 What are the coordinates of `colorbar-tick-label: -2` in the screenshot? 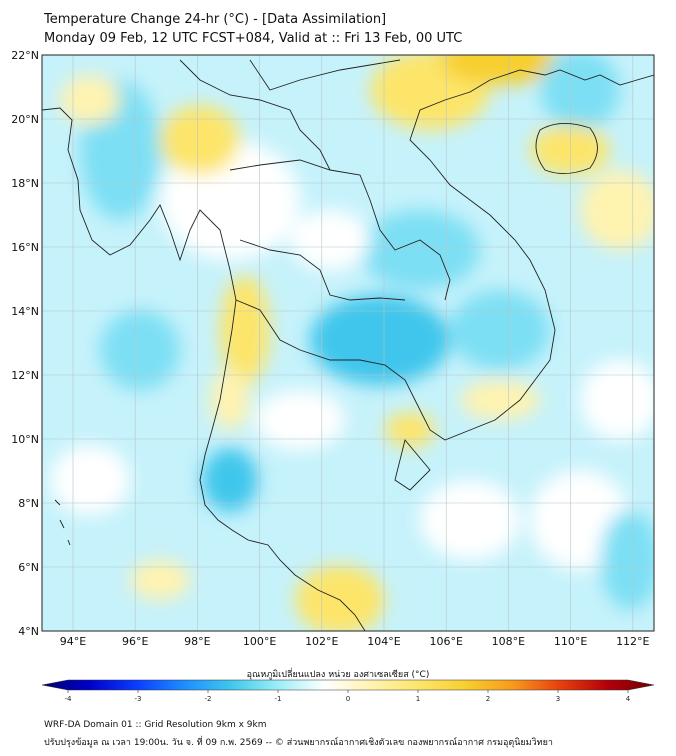 It's located at (208, 699).